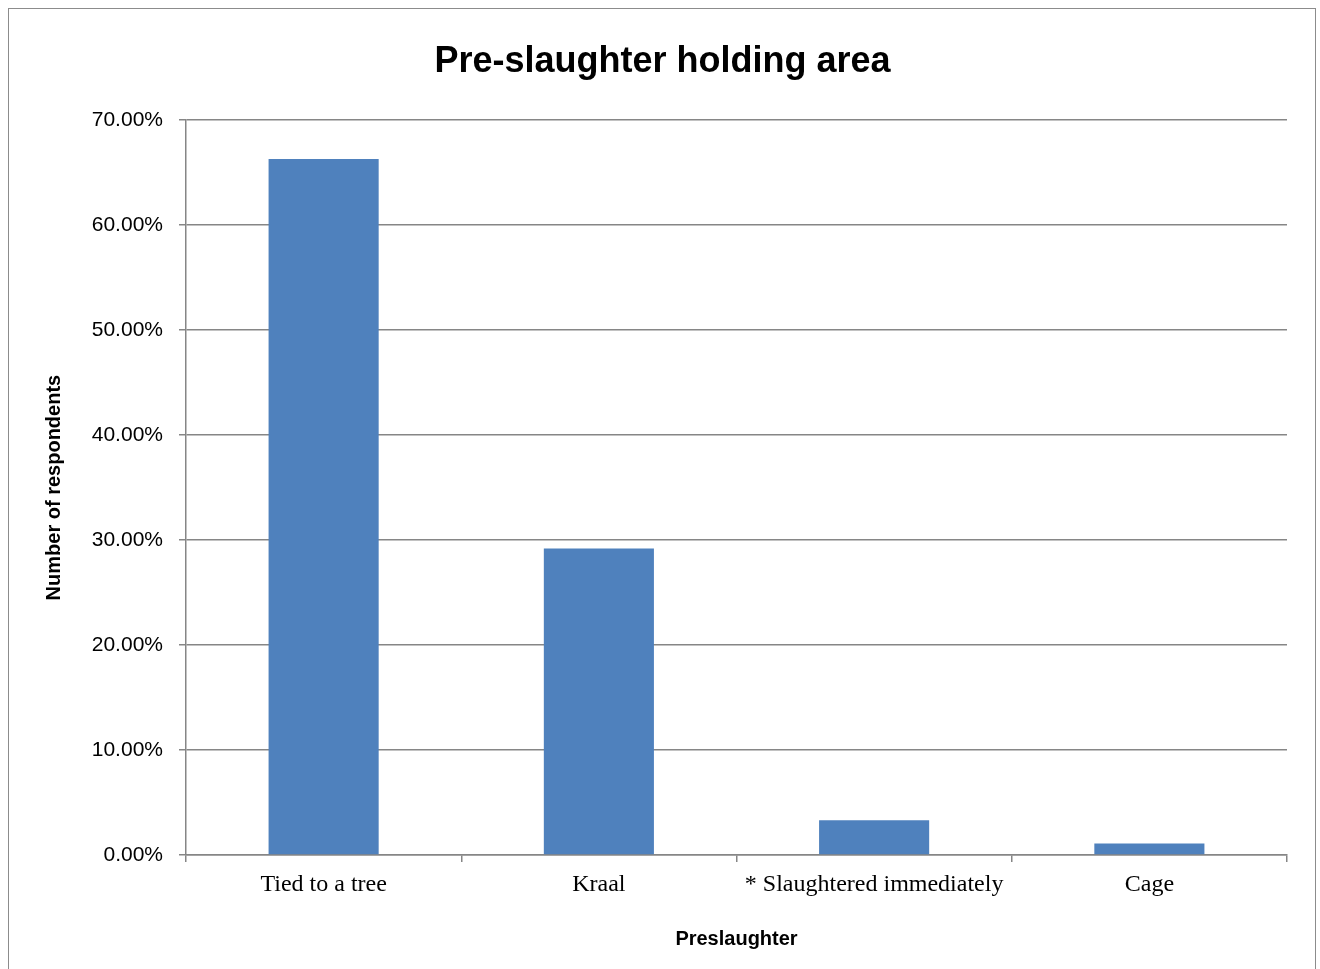  Describe the element at coordinates (1149, 882) in the screenshot. I see `x-tick-label: Cage` at that location.